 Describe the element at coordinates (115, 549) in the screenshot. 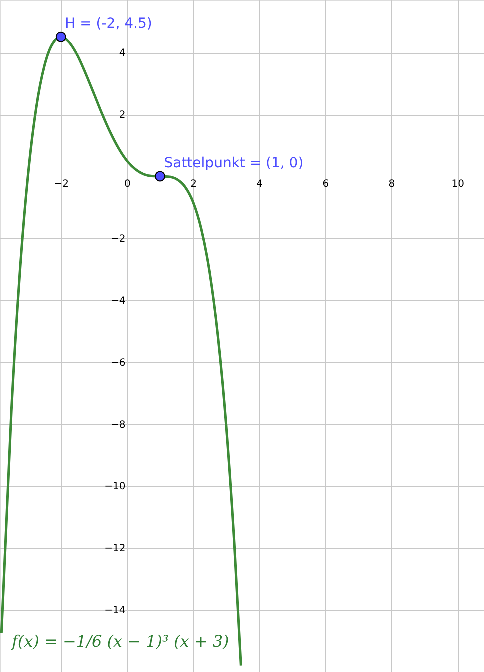

I see `y-tick-label: −12` at that location.